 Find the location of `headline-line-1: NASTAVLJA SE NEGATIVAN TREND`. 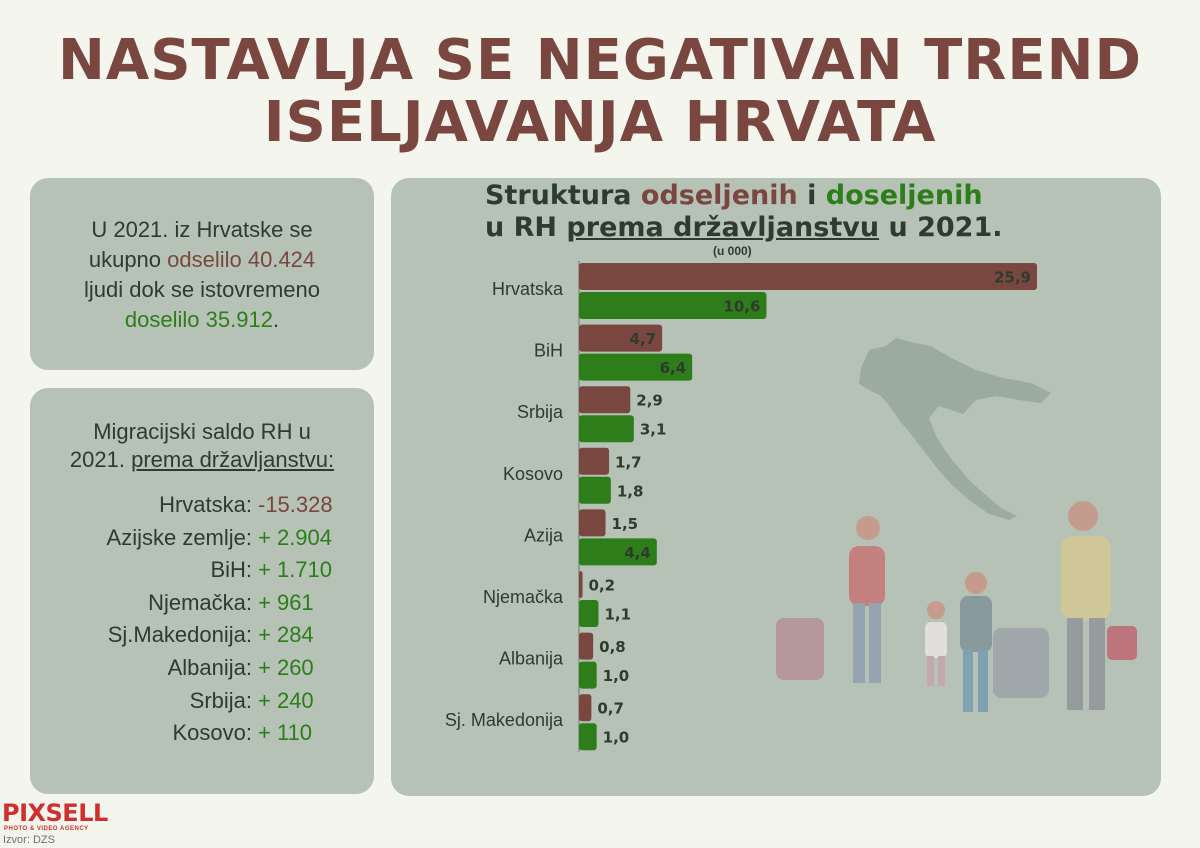

headline-line-1: NASTAVLJA SE NEGATIVAN TREND is located at coordinates (600, 60).